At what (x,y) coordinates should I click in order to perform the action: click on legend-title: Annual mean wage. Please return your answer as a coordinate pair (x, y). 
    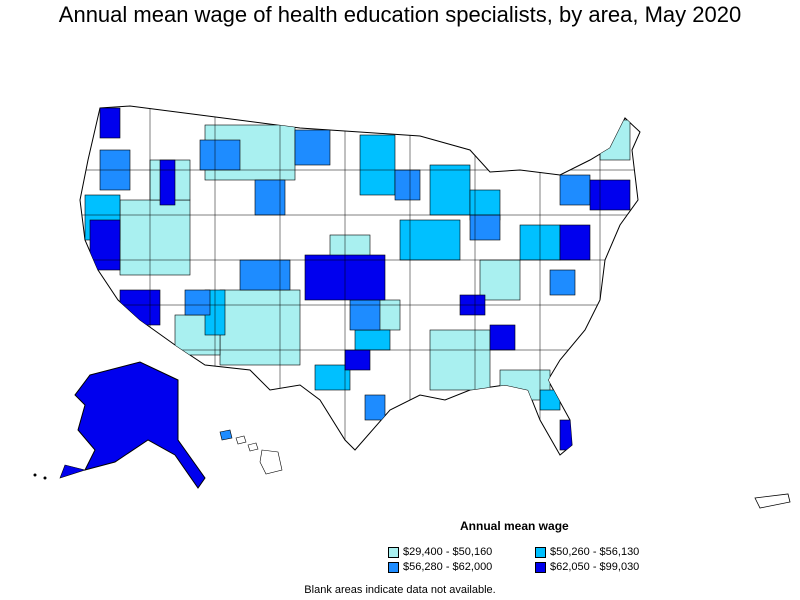
    Looking at the image, I should click on (514, 526).